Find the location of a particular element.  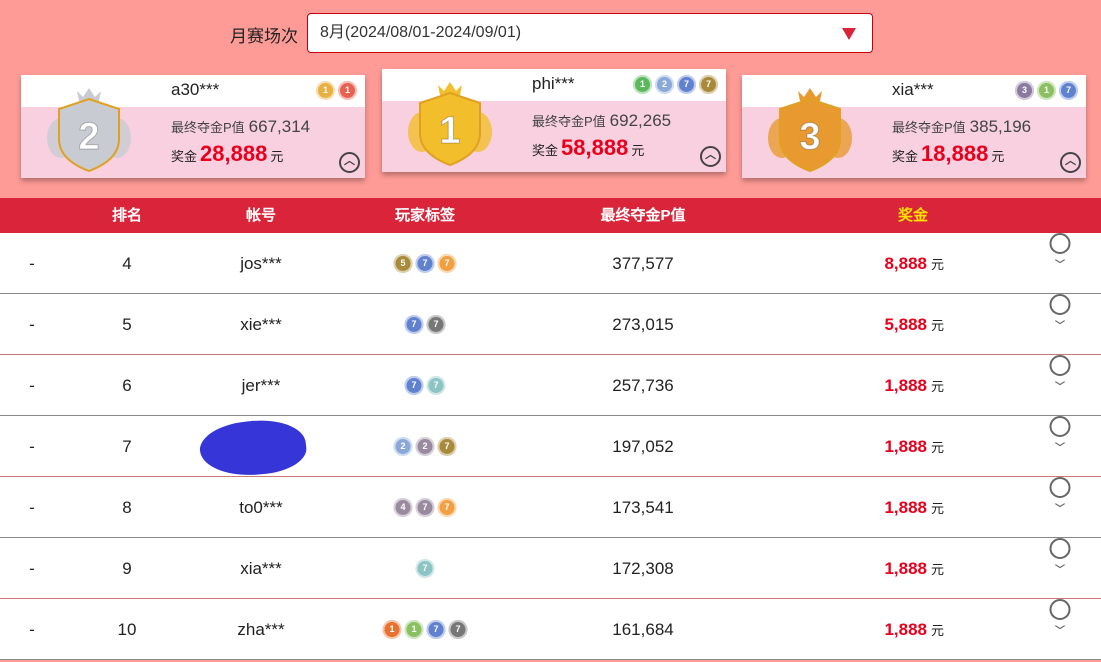

pvalue: 385,196 is located at coordinates (1000, 126).